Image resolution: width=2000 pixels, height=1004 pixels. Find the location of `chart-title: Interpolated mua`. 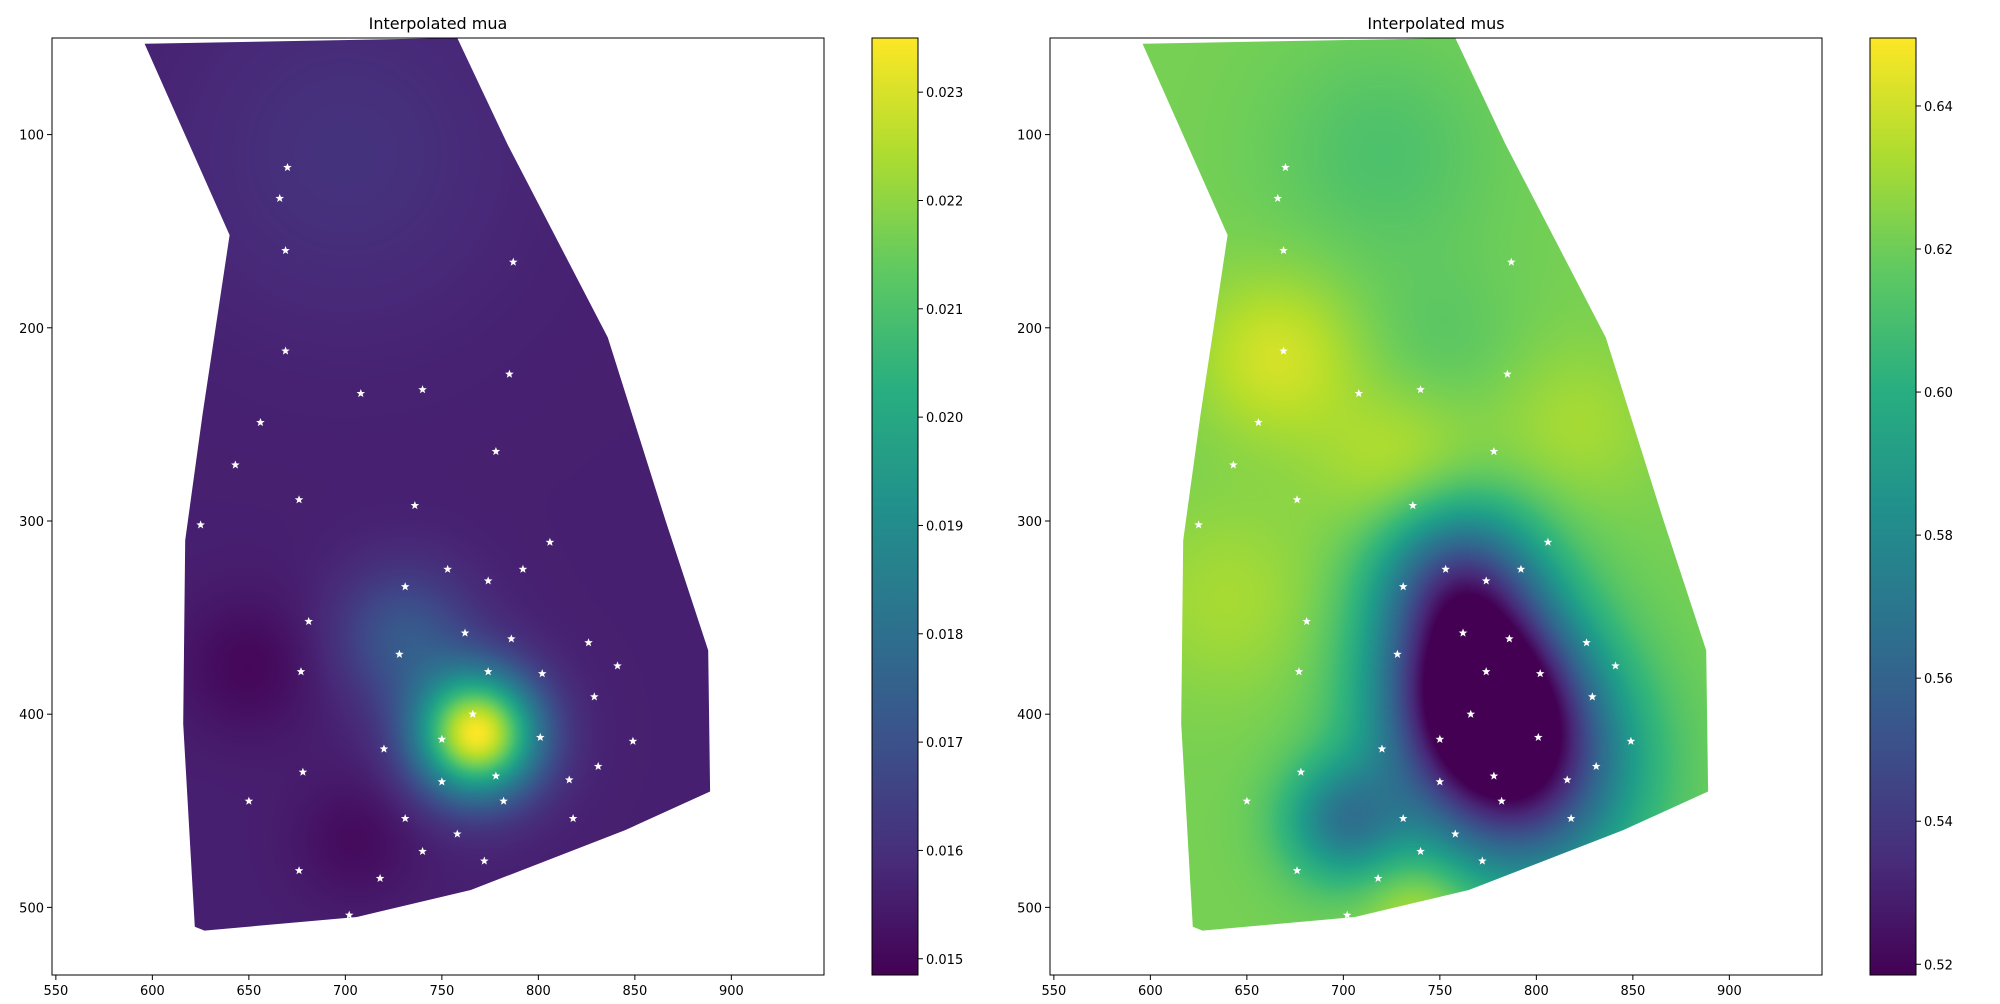

chart-title: Interpolated mua is located at coordinates (438, 23).